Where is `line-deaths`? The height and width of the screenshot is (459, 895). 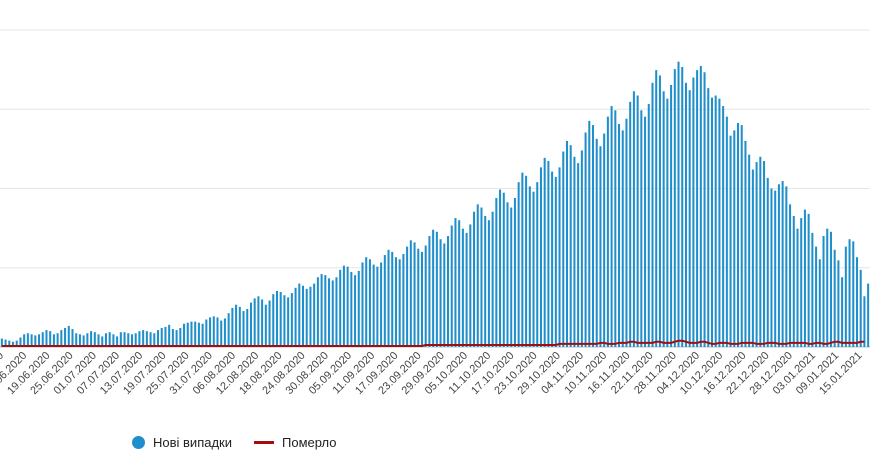
line-deaths is located at coordinates (433, 343).